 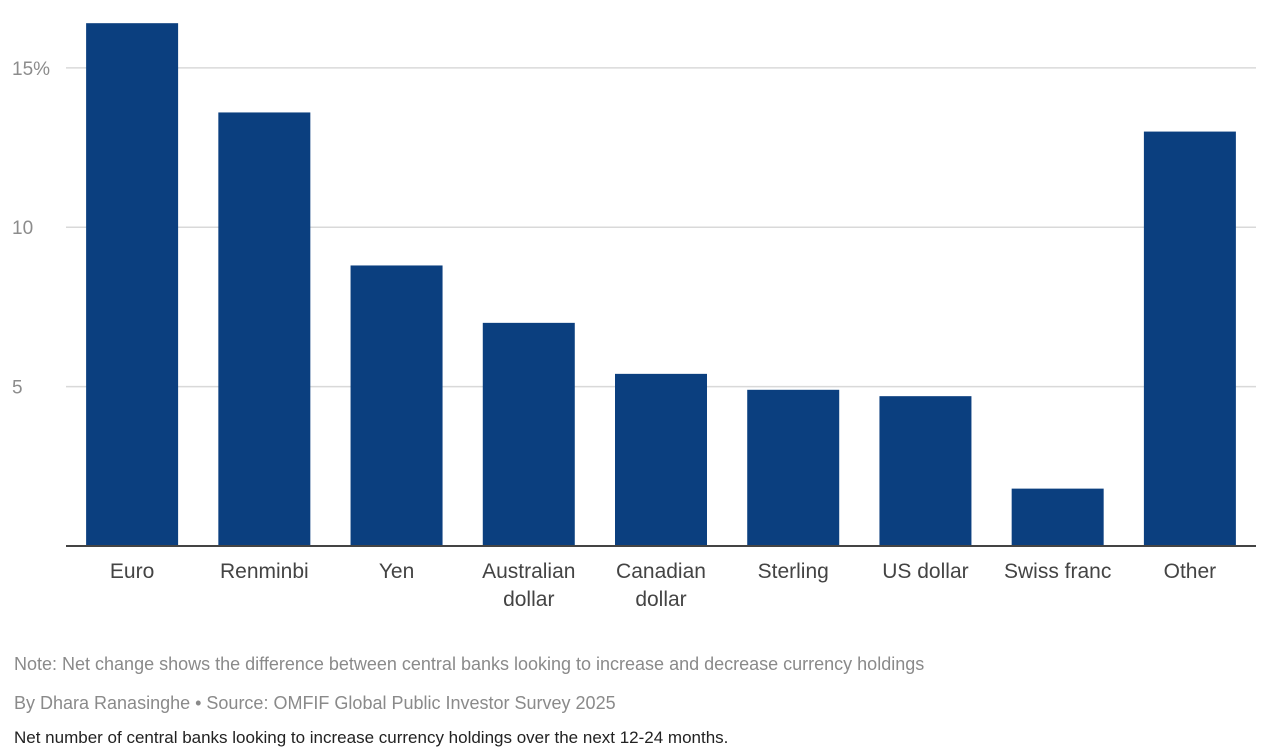 What do you see at coordinates (528, 585) in the screenshot?
I see `x-tick-label: Australian dollar` at bounding box center [528, 585].